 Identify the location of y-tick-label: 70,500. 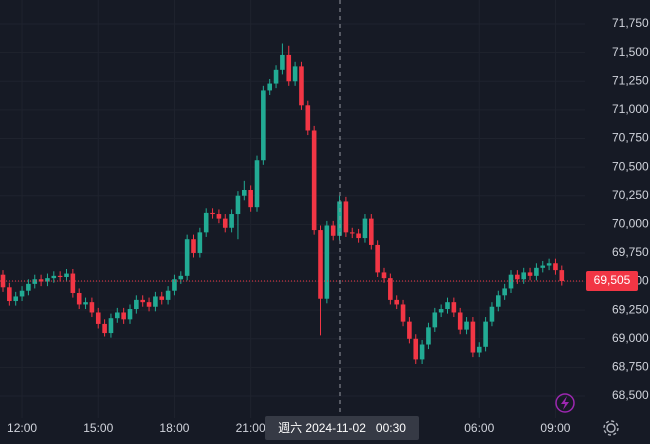
(630, 166).